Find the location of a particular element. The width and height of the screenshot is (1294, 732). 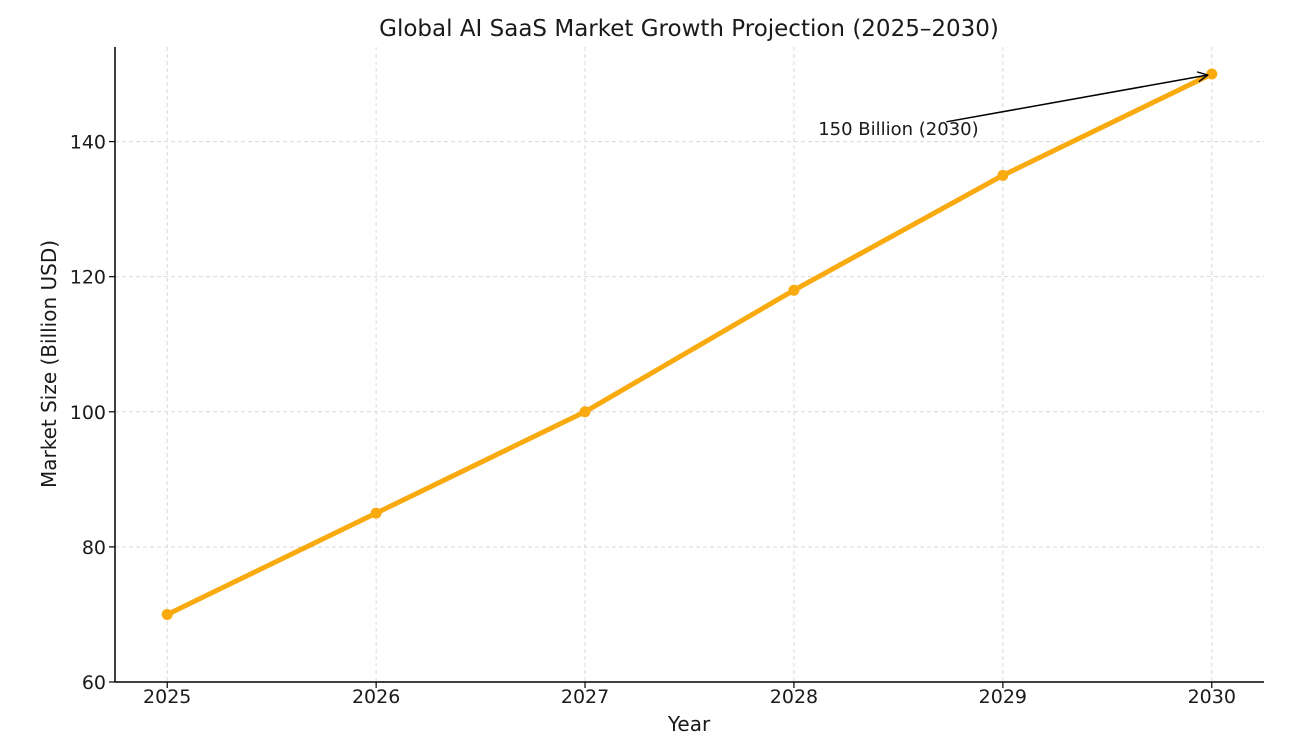

y-tick-label: 80 is located at coordinates (94, 548).